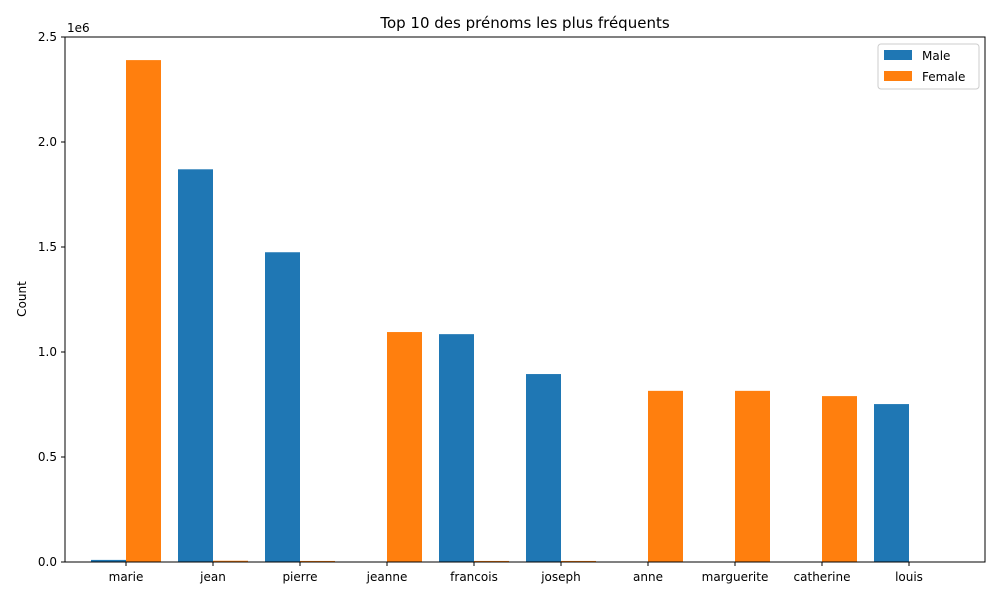 The image size is (1000, 604). I want to click on legend-label-male: Male, so click(936, 56).